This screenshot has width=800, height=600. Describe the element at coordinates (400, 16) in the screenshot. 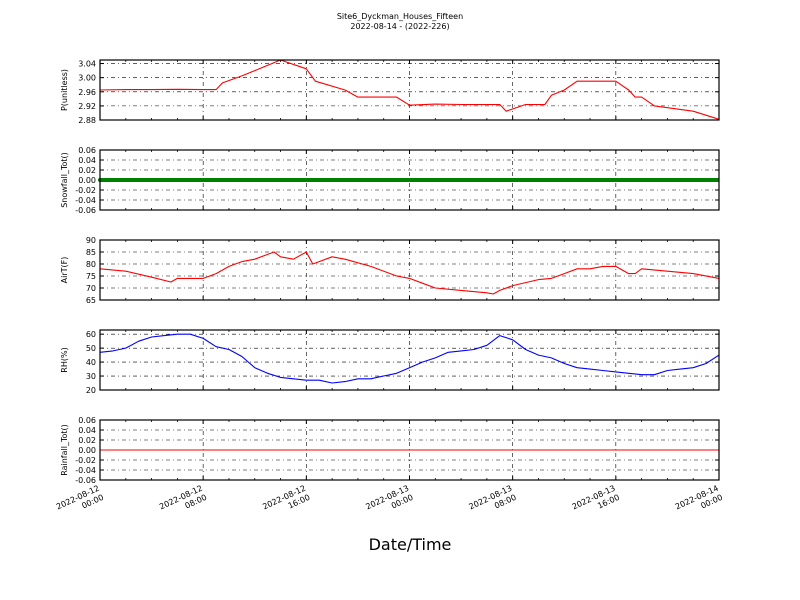

I see `chart-title: Site6_Dyckman_Houses_Fifteen` at that location.